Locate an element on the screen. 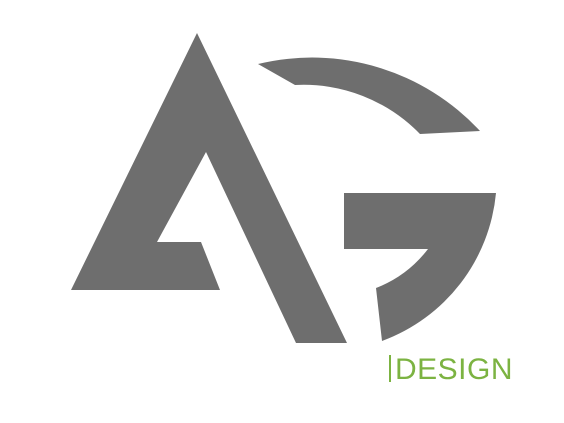  divider-bar is located at coordinates (390, 368).